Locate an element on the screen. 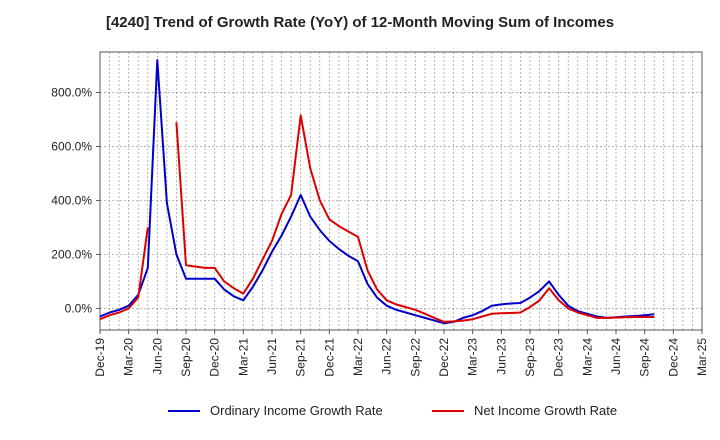  x-tick-label: Mar-23 is located at coordinates (473, 357).